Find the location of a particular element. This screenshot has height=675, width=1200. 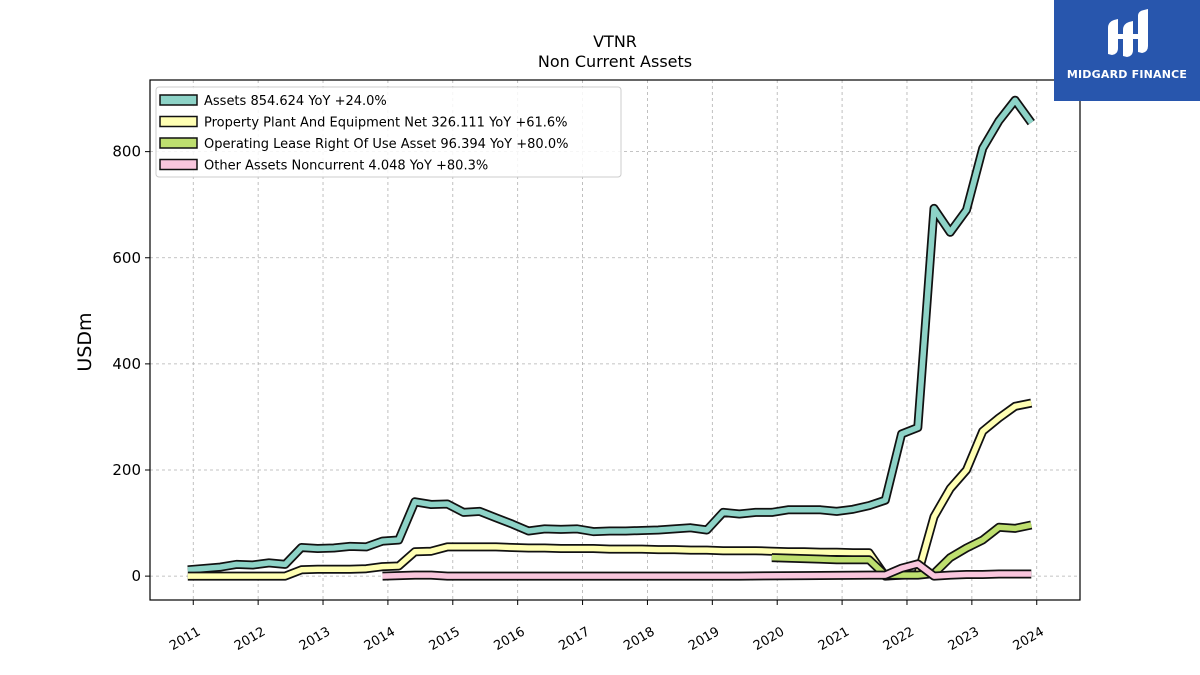

x-tick-label: 2022 is located at coordinates (899, 639).